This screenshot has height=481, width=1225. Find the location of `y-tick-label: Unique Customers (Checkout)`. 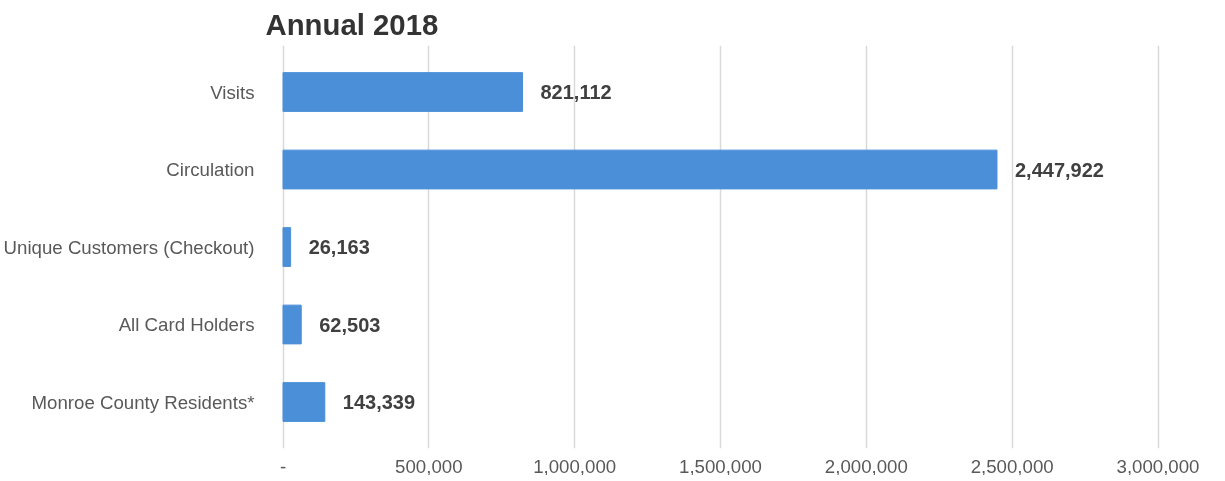

y-tick-label: Unique Customers (Checkout) is located at coordinates (129, 247).